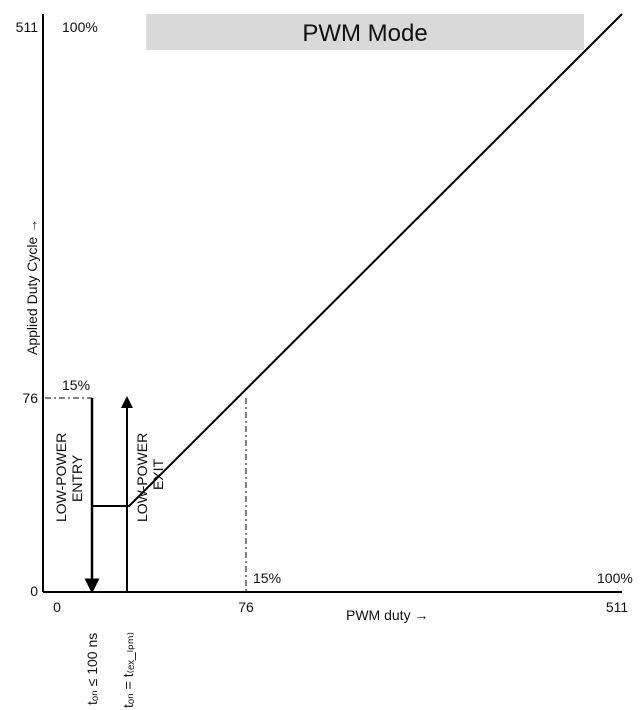  What do you see at coordinates (615, 578) in the screenshot?
I see `x-right-percent-label: 100%` at bounding box center [615, 578].